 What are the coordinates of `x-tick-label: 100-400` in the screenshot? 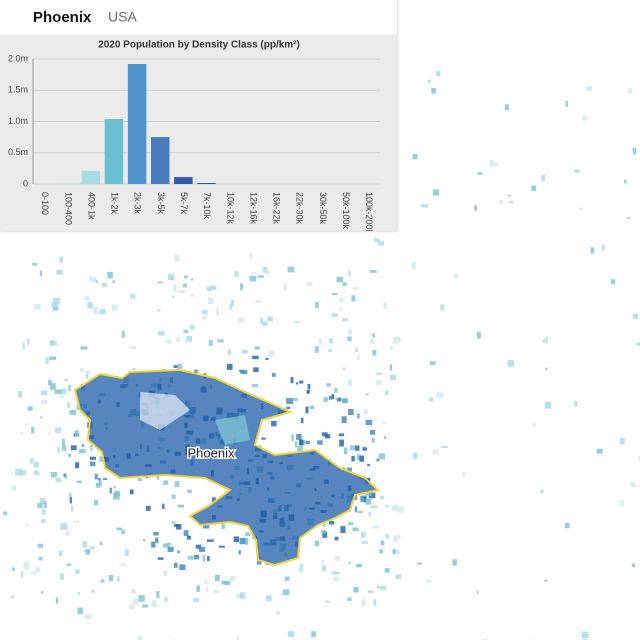 It's located at (68, 208).